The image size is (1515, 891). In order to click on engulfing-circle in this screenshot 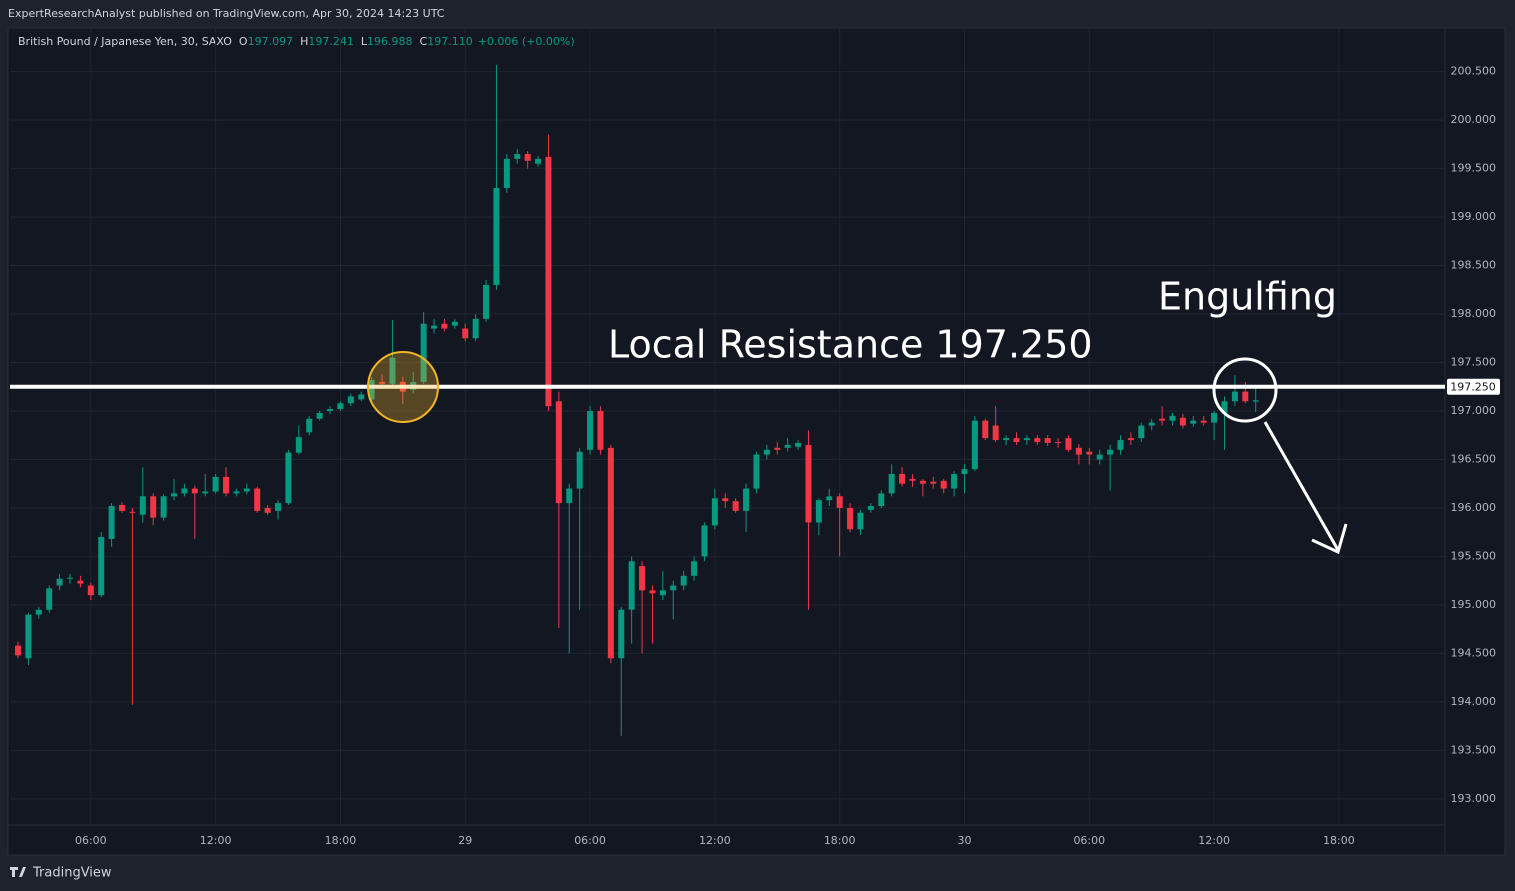, I will do `click(1245, 390)`.